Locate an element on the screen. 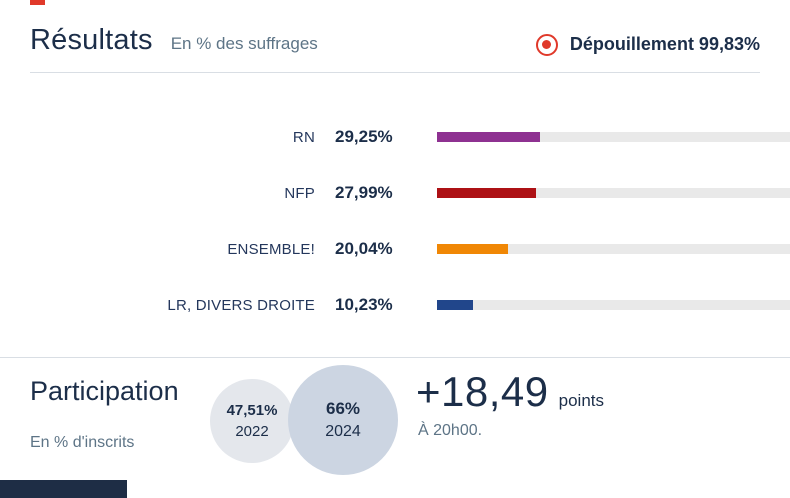 Image resolution: width=790 pixels, height=498 pixels. delta-value: +18,49 is located at coordinates (482, 391).